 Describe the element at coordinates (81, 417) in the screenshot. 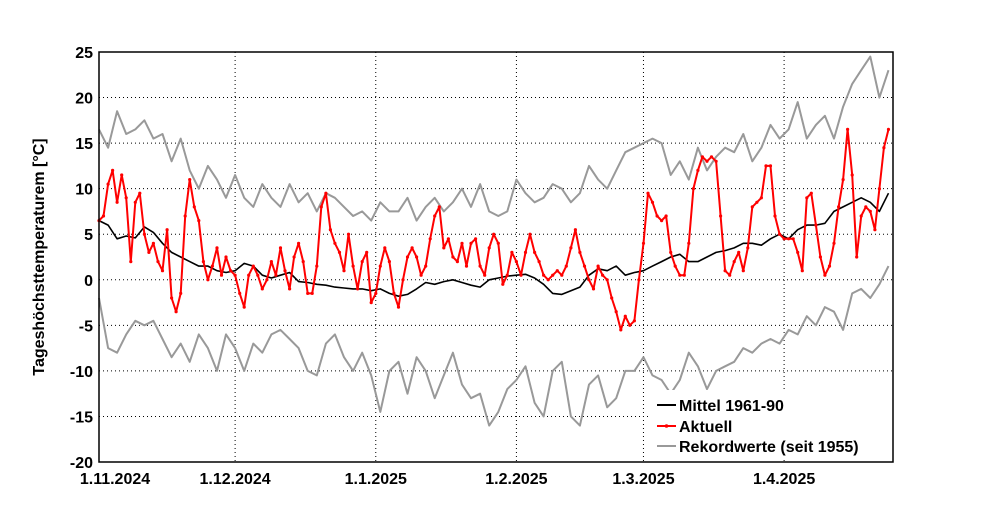

I see `y-tick-label: -15` at that location.